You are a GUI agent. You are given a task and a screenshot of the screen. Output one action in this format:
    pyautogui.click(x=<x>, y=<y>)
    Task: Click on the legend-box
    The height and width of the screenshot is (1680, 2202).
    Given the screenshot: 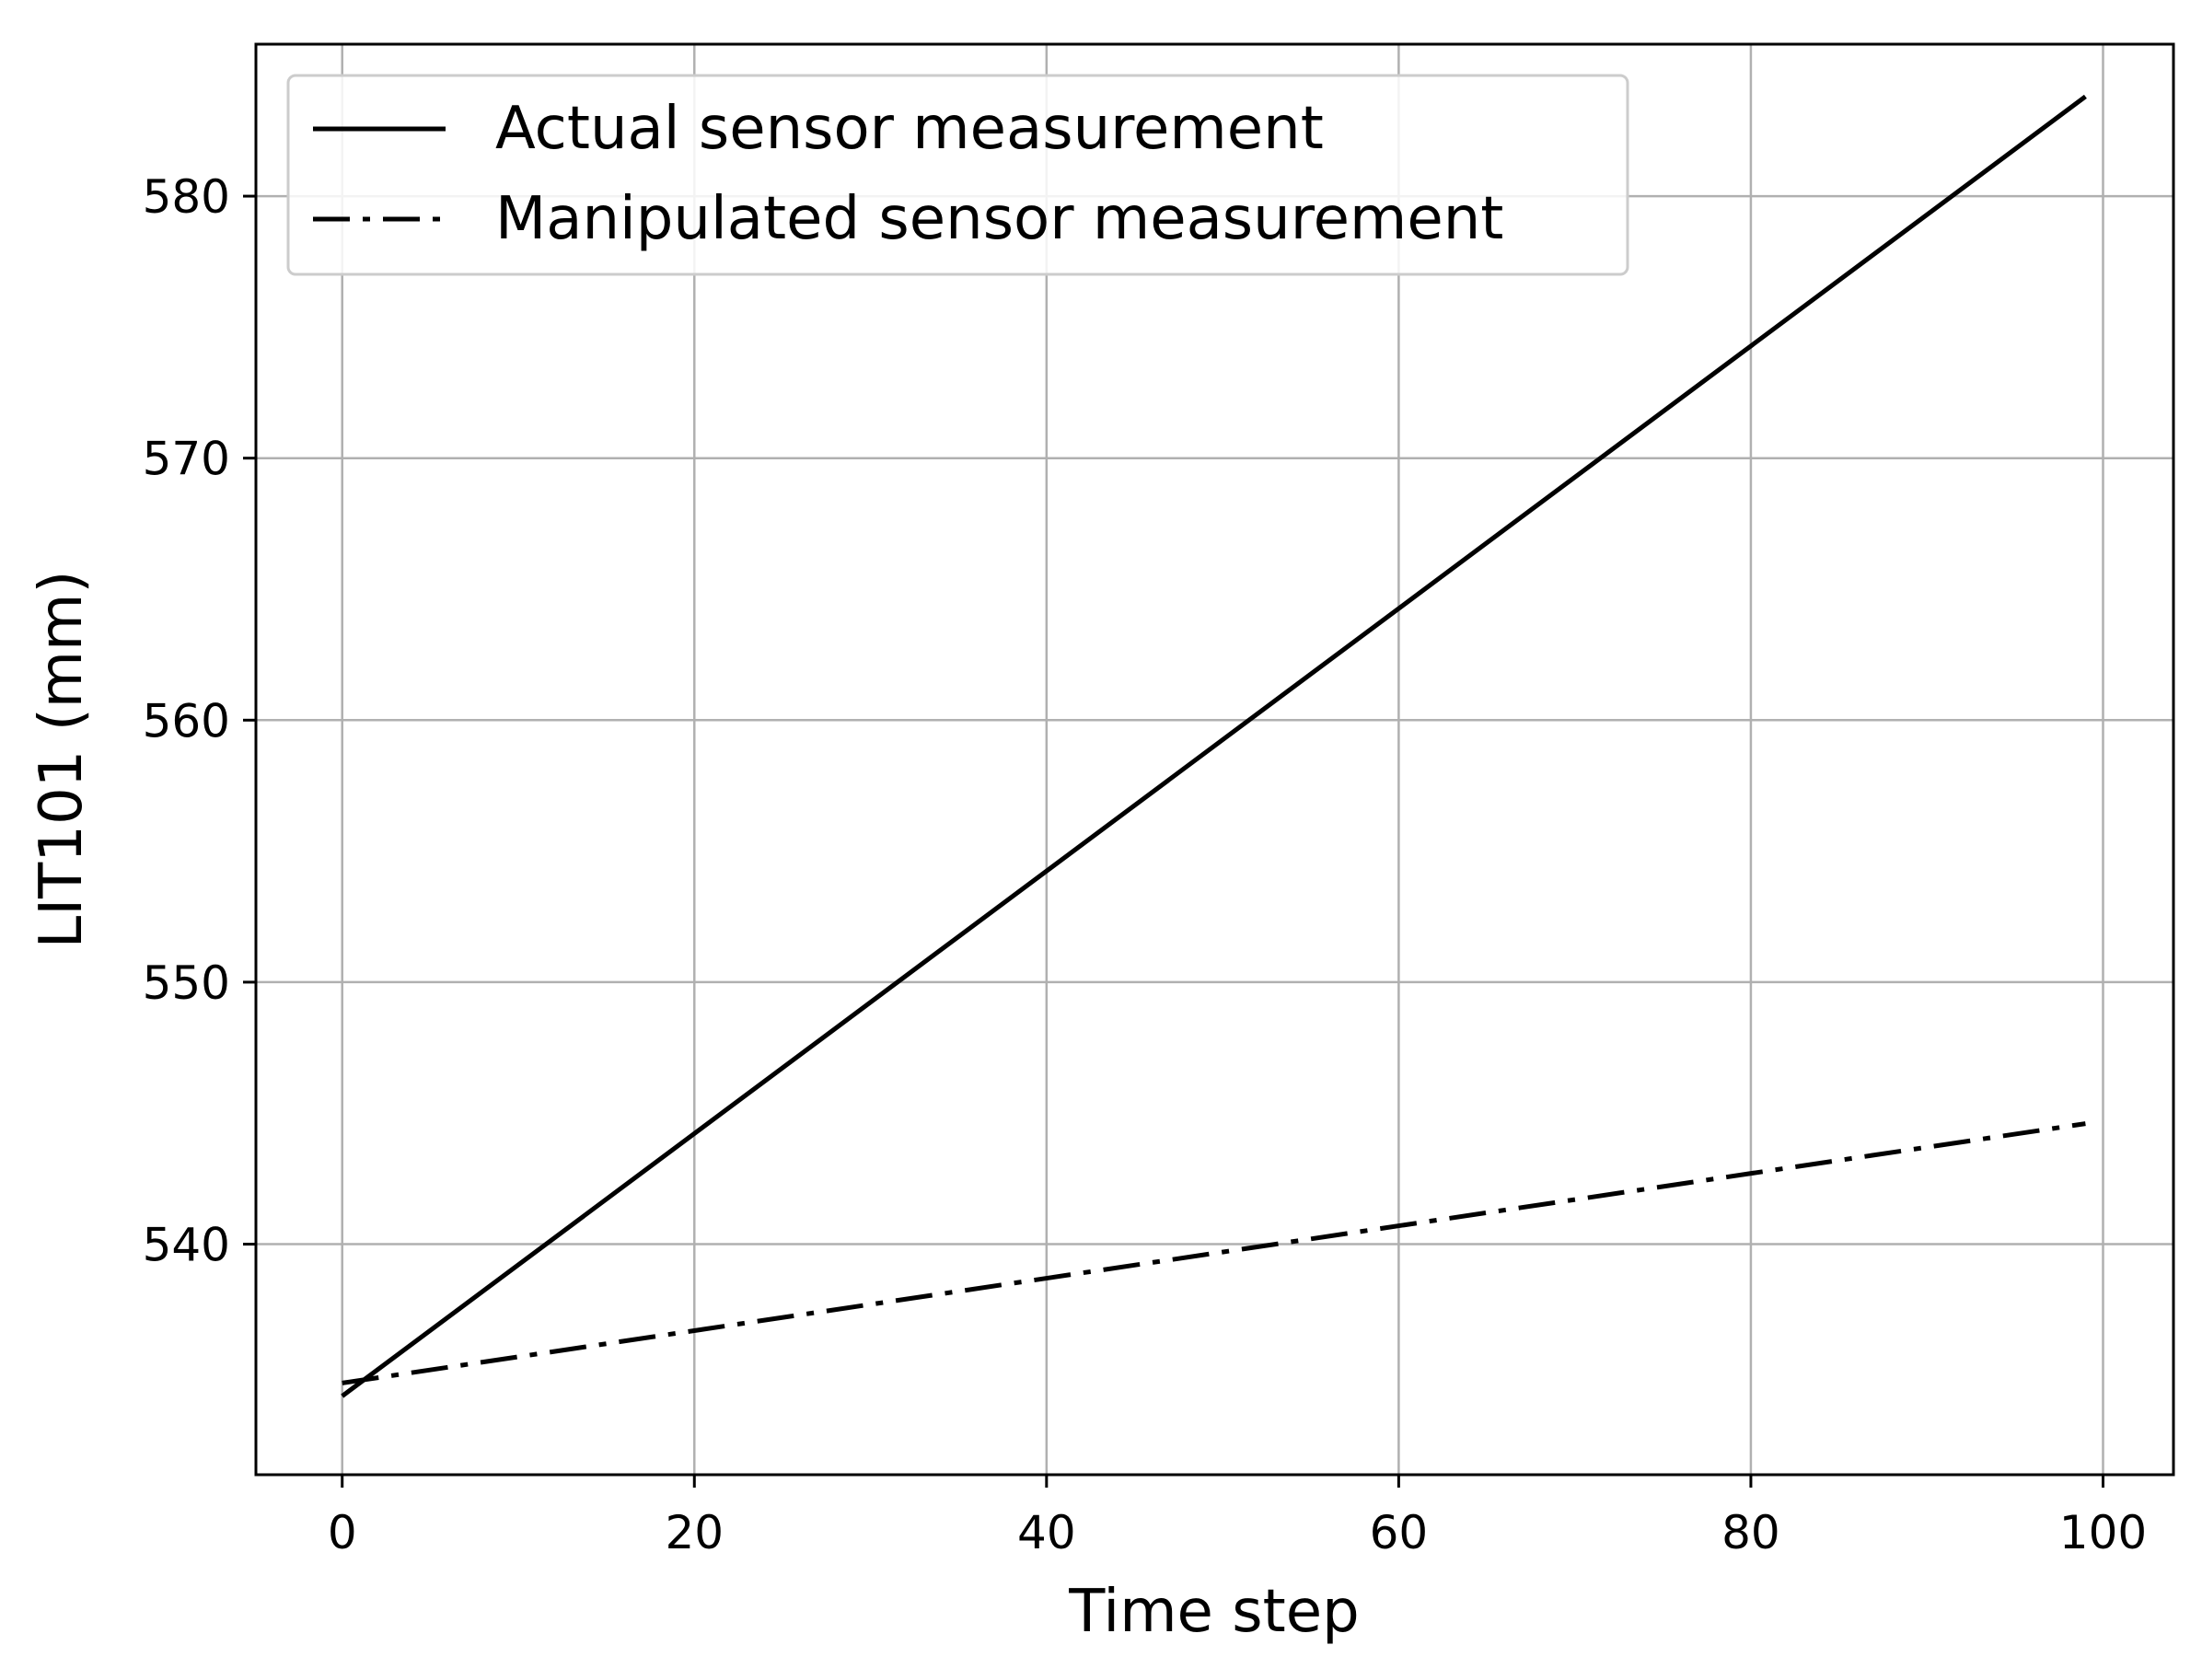 What is the action you would take?
    pyautogui.click(x=957, y=175)
    